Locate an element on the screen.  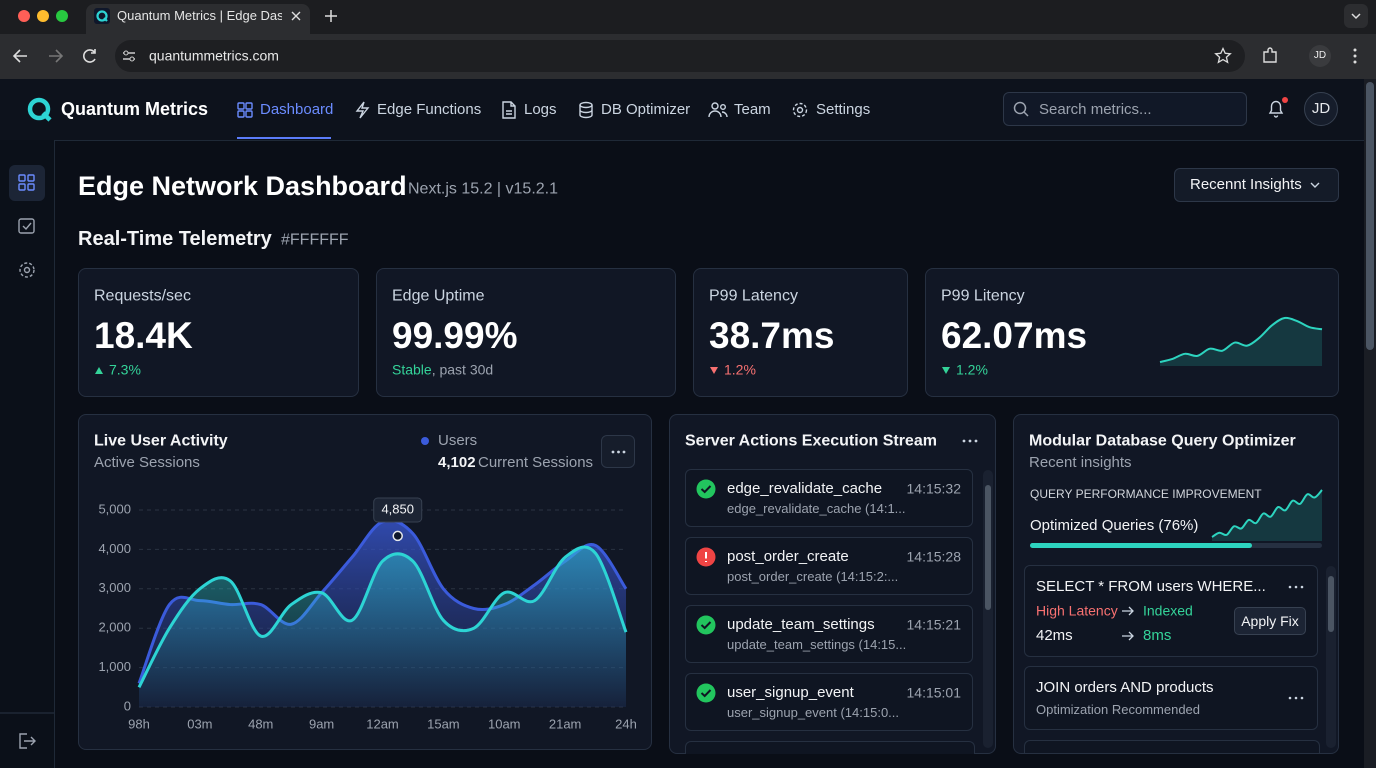
bookmark-star is located at coordinates (1223, 55).